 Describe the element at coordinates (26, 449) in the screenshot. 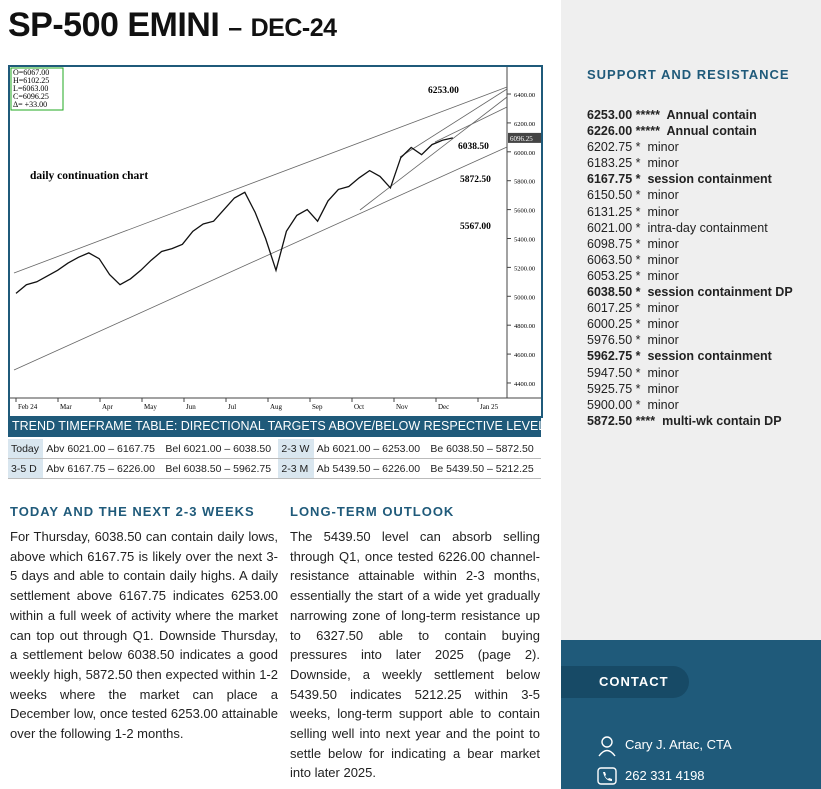

I see `table-cell: Today` at that location.